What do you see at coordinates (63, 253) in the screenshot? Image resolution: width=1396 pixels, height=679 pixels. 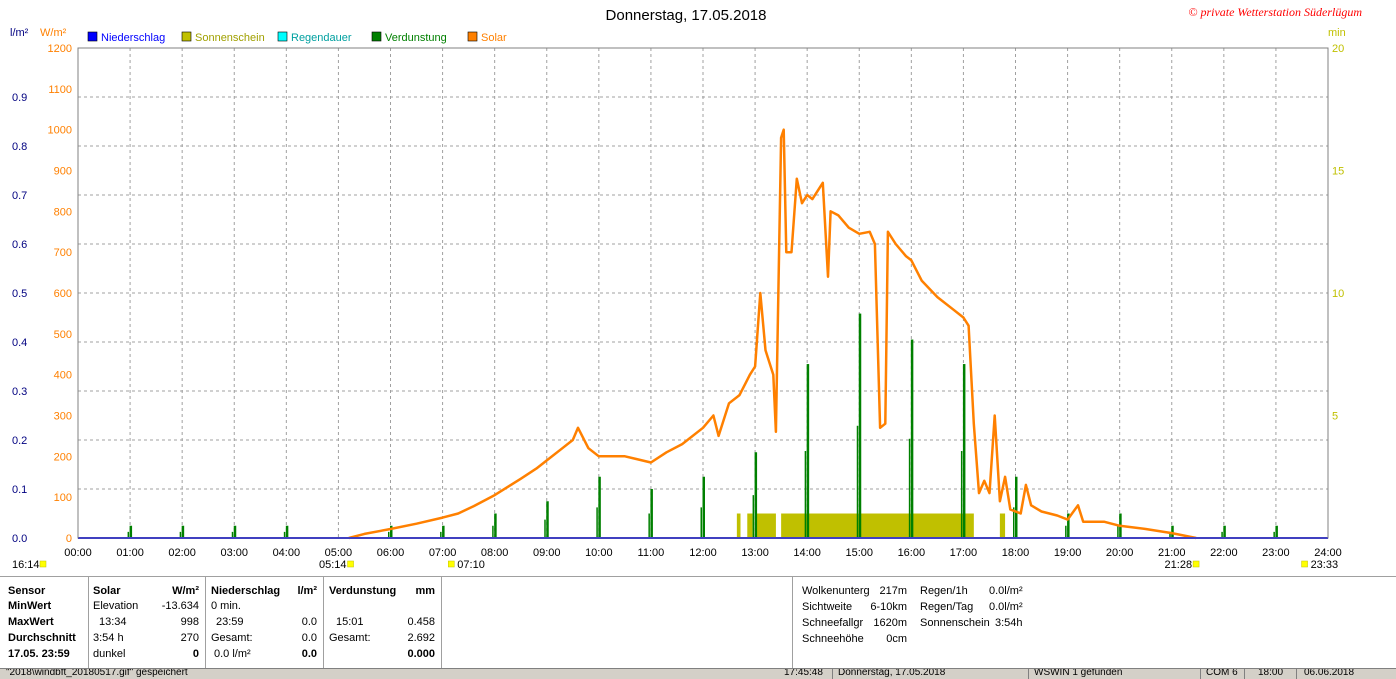 I see `solar-axis-tick-label: 700` at bounding box center [63, 253].